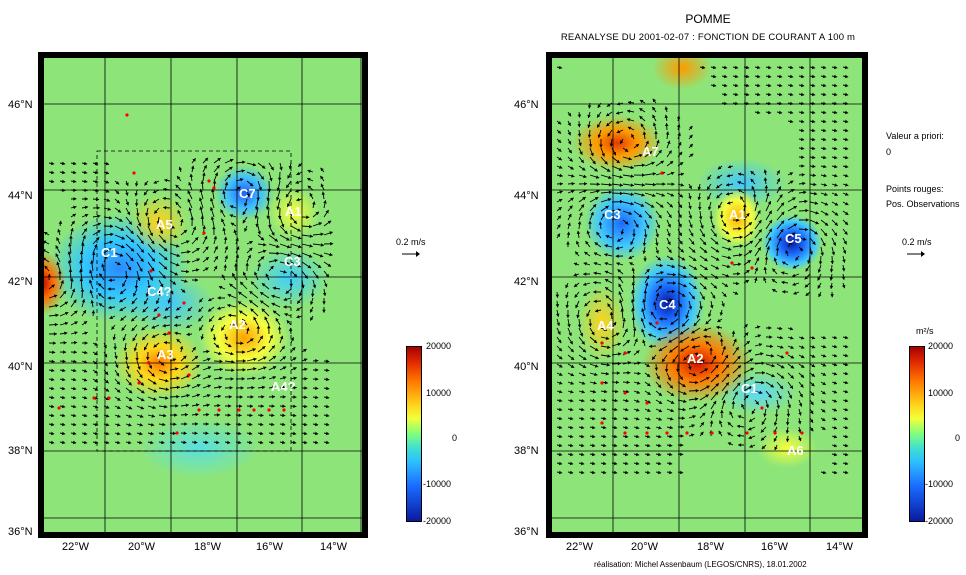 The image size is (966, 575). Describe the element at coordinates (917, 242) in the screenshot. I see `right-scale-label: 0.2 m/s` at that location.